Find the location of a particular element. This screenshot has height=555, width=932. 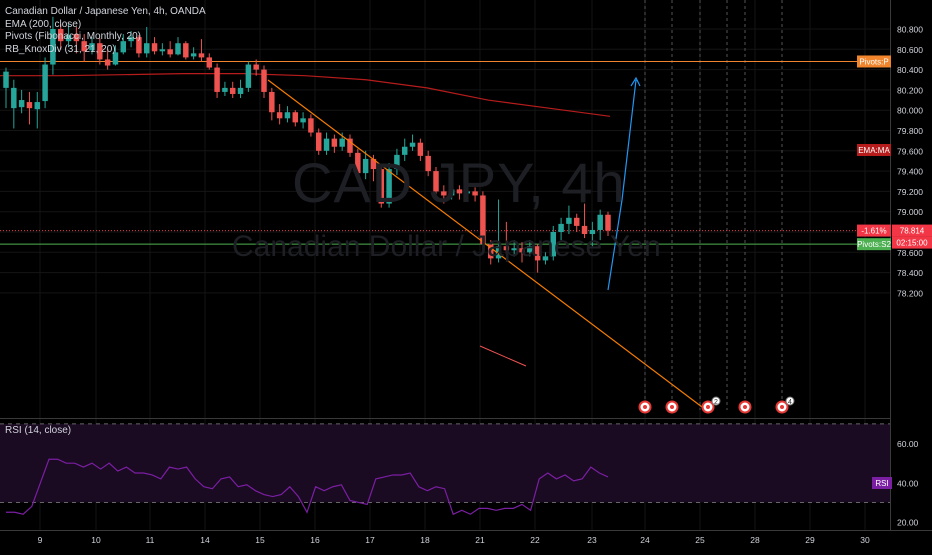

price-tick: 80.800 is located at coordinates (910, 30).